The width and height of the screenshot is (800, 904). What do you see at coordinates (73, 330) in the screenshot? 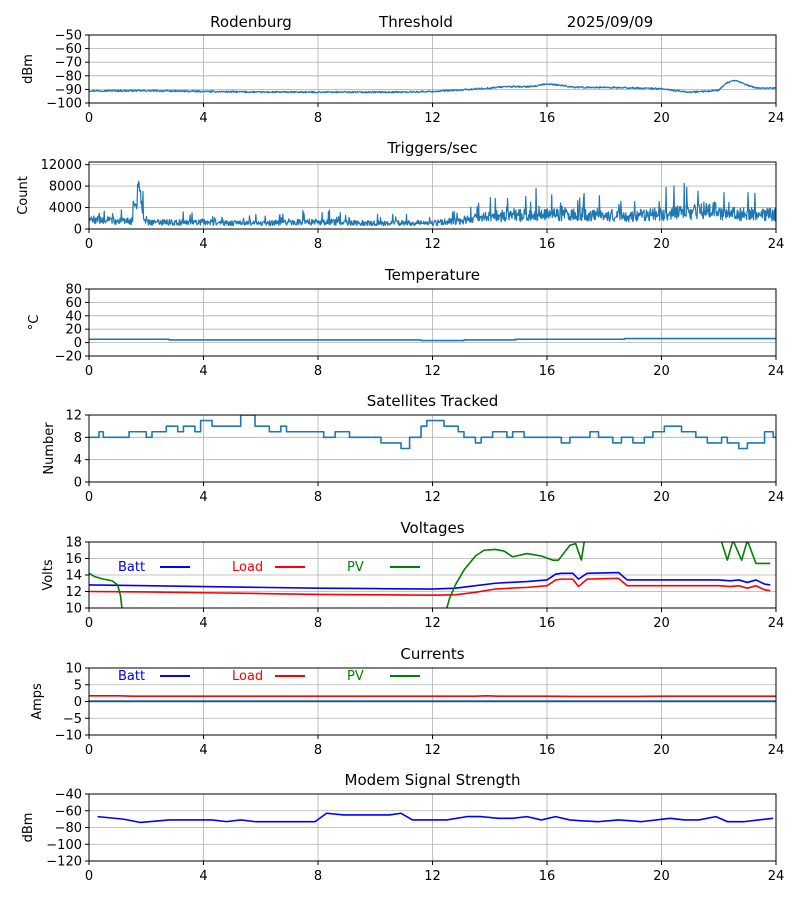
I see `temperature-ytick-label-3: 20` at bounding box center [73, 330].